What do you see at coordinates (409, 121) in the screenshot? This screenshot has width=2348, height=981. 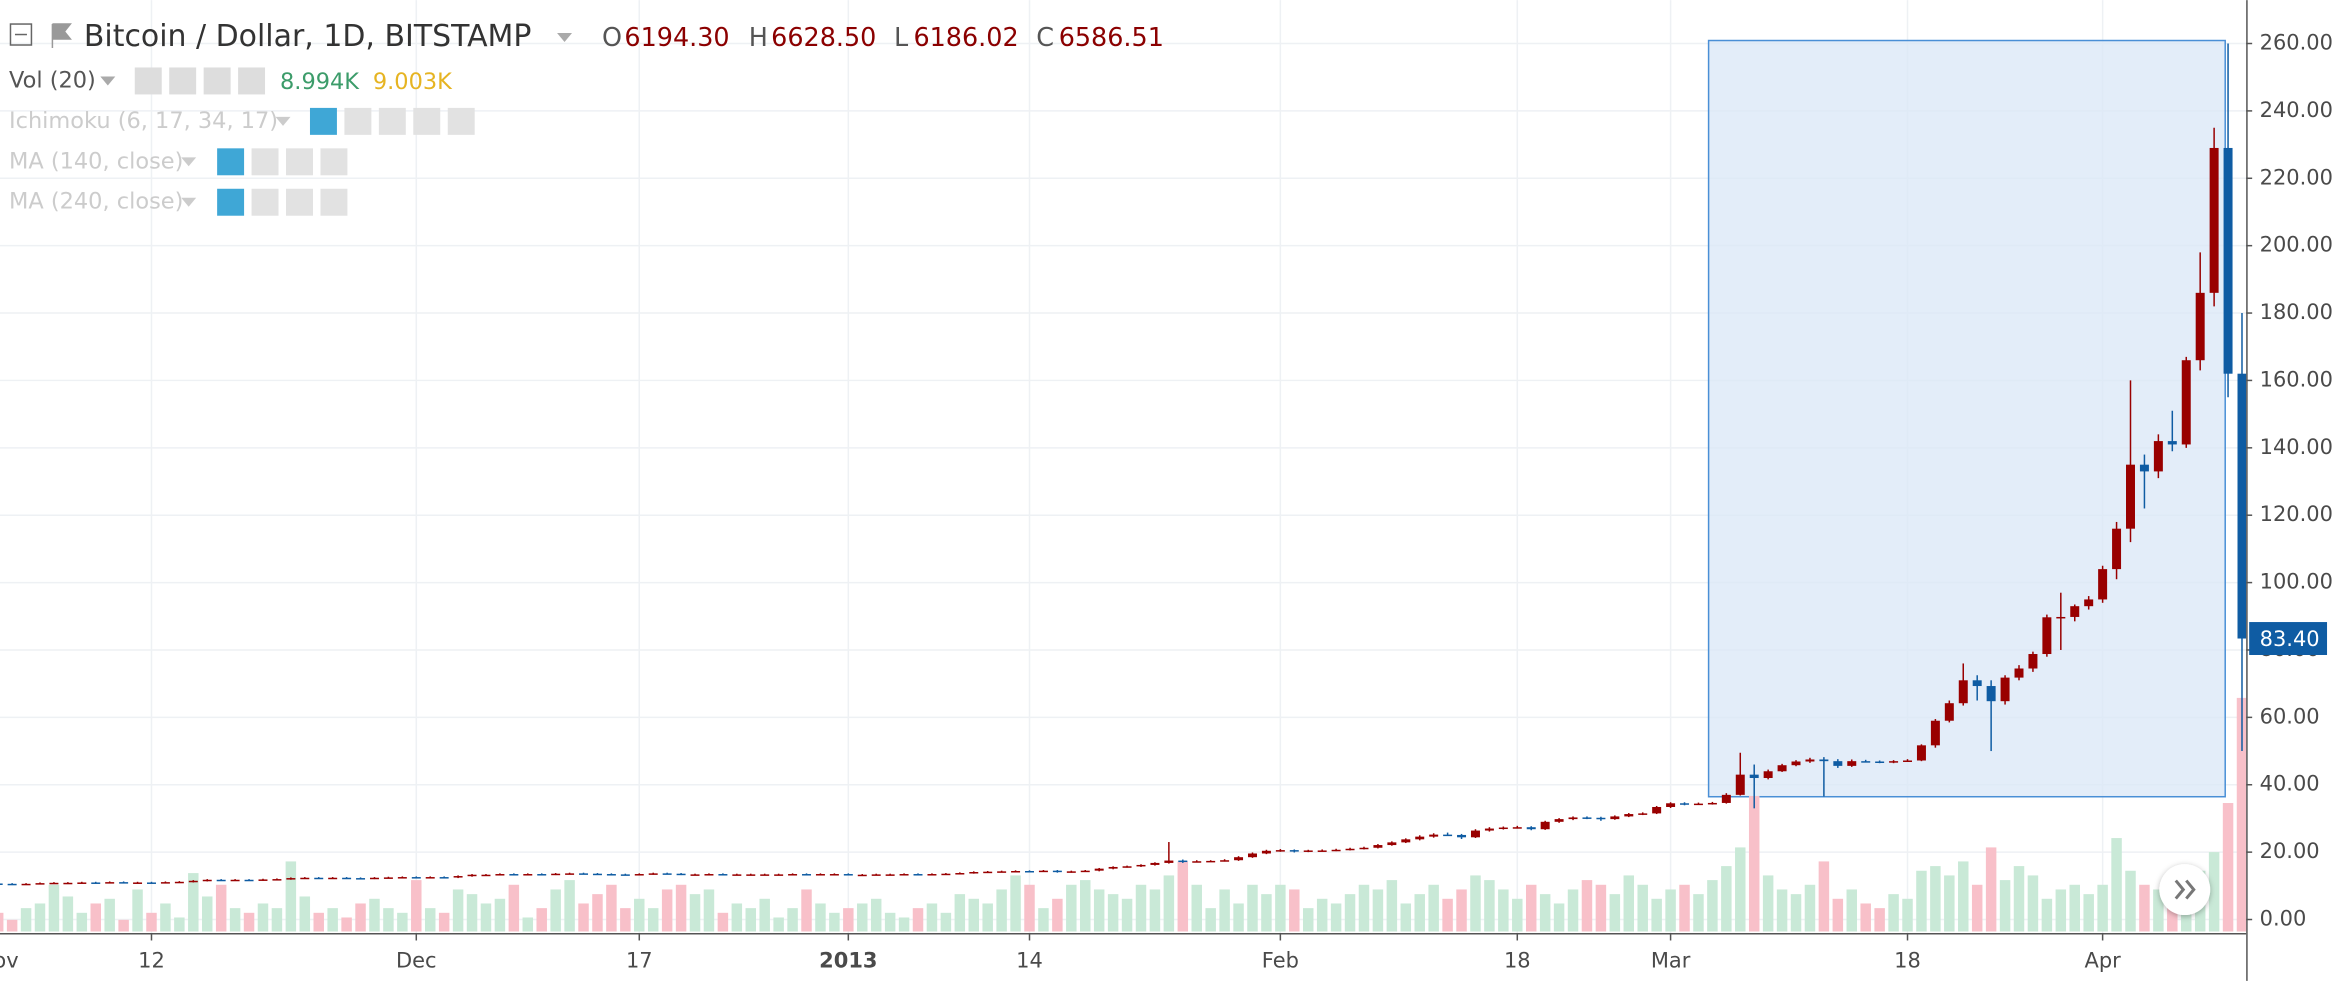 I see `indicator-buttons` at bounding box center [409, 121].